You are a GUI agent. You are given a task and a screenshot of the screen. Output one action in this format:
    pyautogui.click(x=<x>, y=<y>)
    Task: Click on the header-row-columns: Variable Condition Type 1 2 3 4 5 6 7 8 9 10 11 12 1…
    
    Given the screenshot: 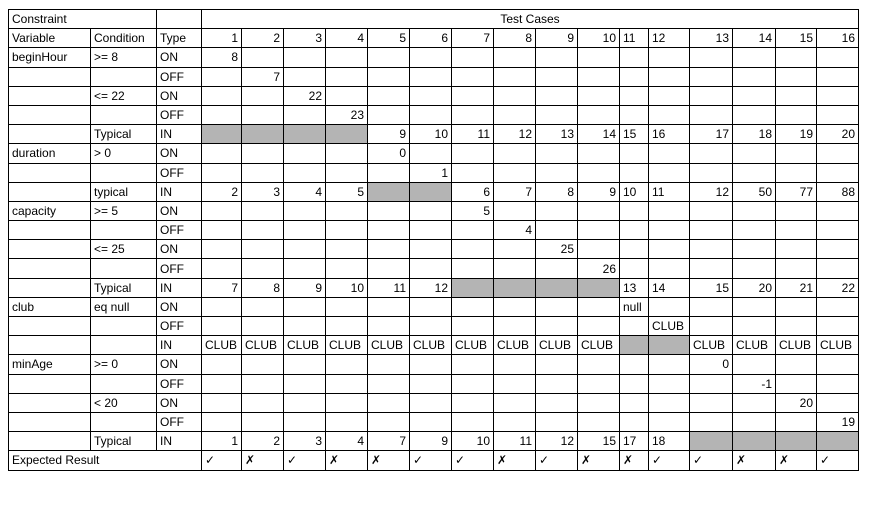 What is the action you would take?
    pyautogui.click(x=433, y=38)
    